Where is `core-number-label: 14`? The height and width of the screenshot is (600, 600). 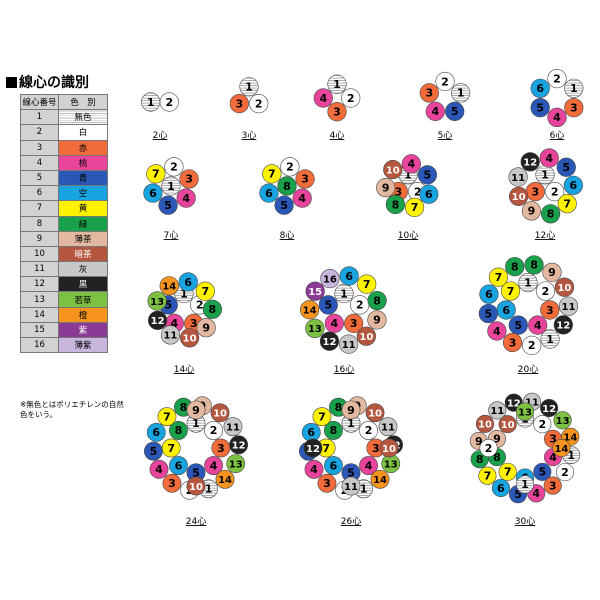 core-number-label: 14 is located at coordinates (169, 287).